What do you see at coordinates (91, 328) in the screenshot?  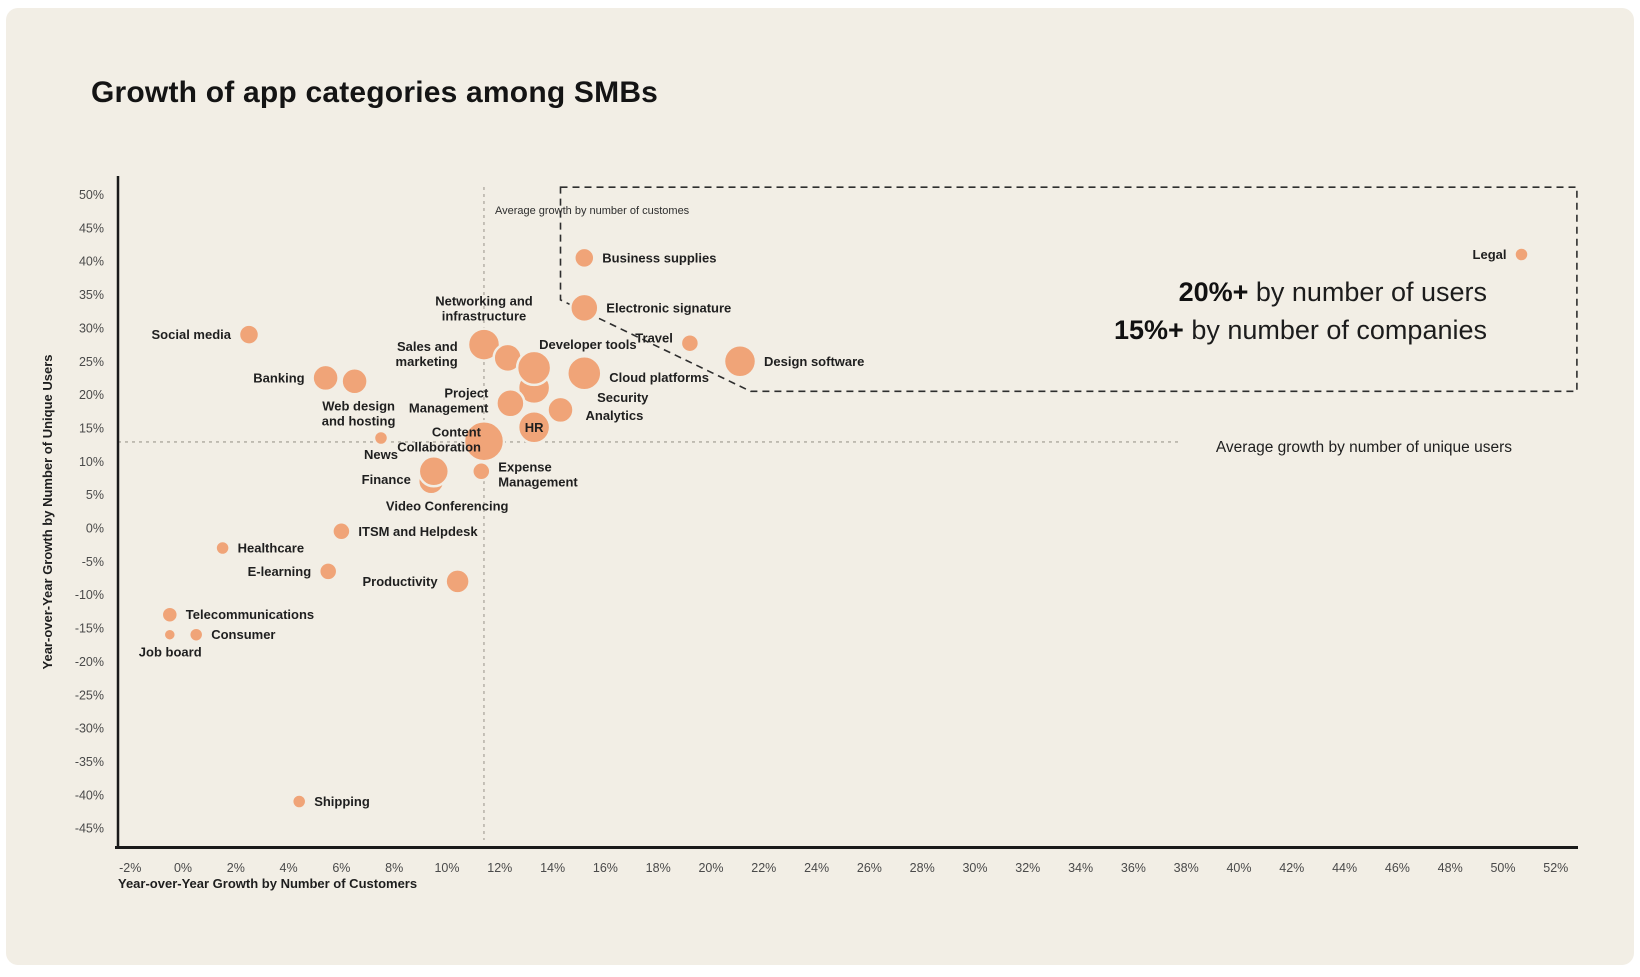 I see `y-tick-label: 30%` at bounding box center [91, 328].